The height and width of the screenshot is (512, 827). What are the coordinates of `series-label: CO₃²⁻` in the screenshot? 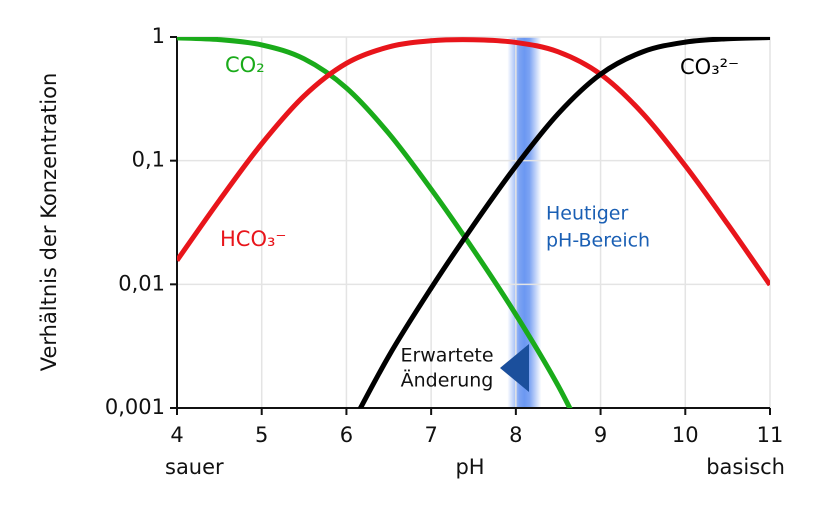 It's located at (709, 67).